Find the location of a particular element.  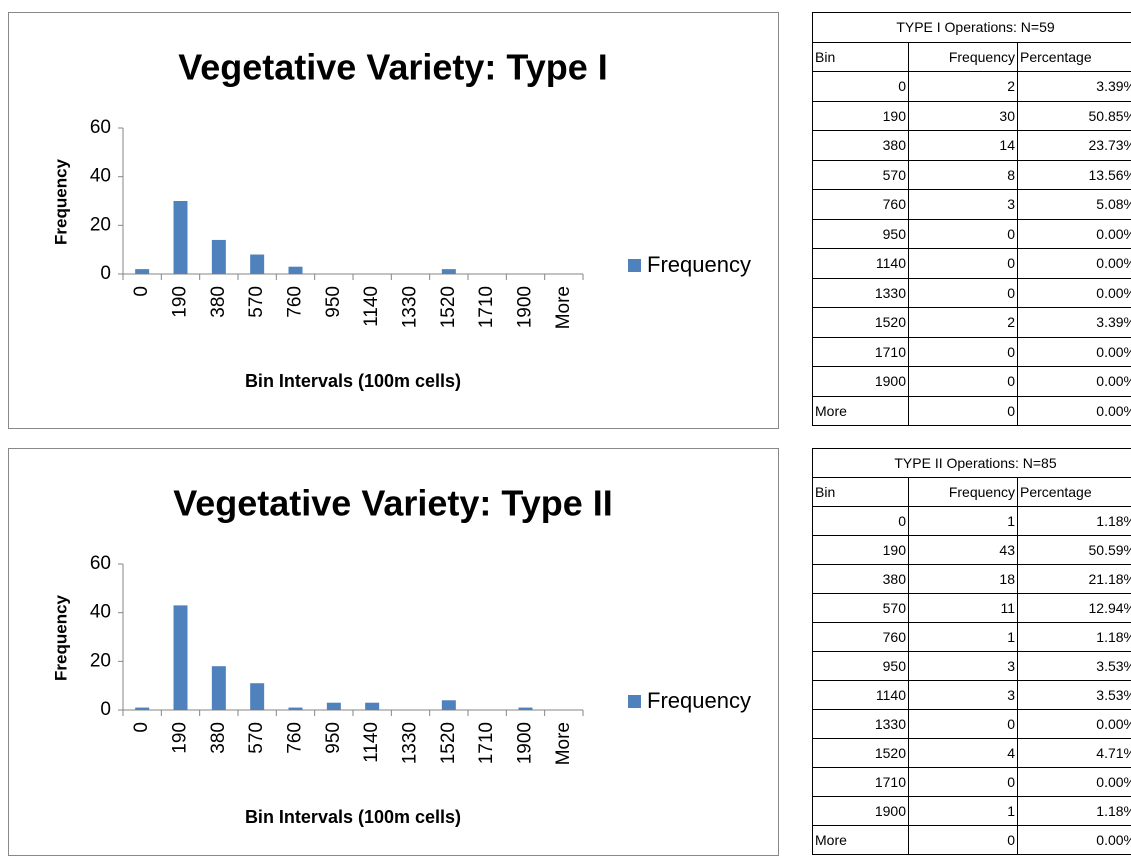

table-cell: 8 is located at coordinates (963, 174).